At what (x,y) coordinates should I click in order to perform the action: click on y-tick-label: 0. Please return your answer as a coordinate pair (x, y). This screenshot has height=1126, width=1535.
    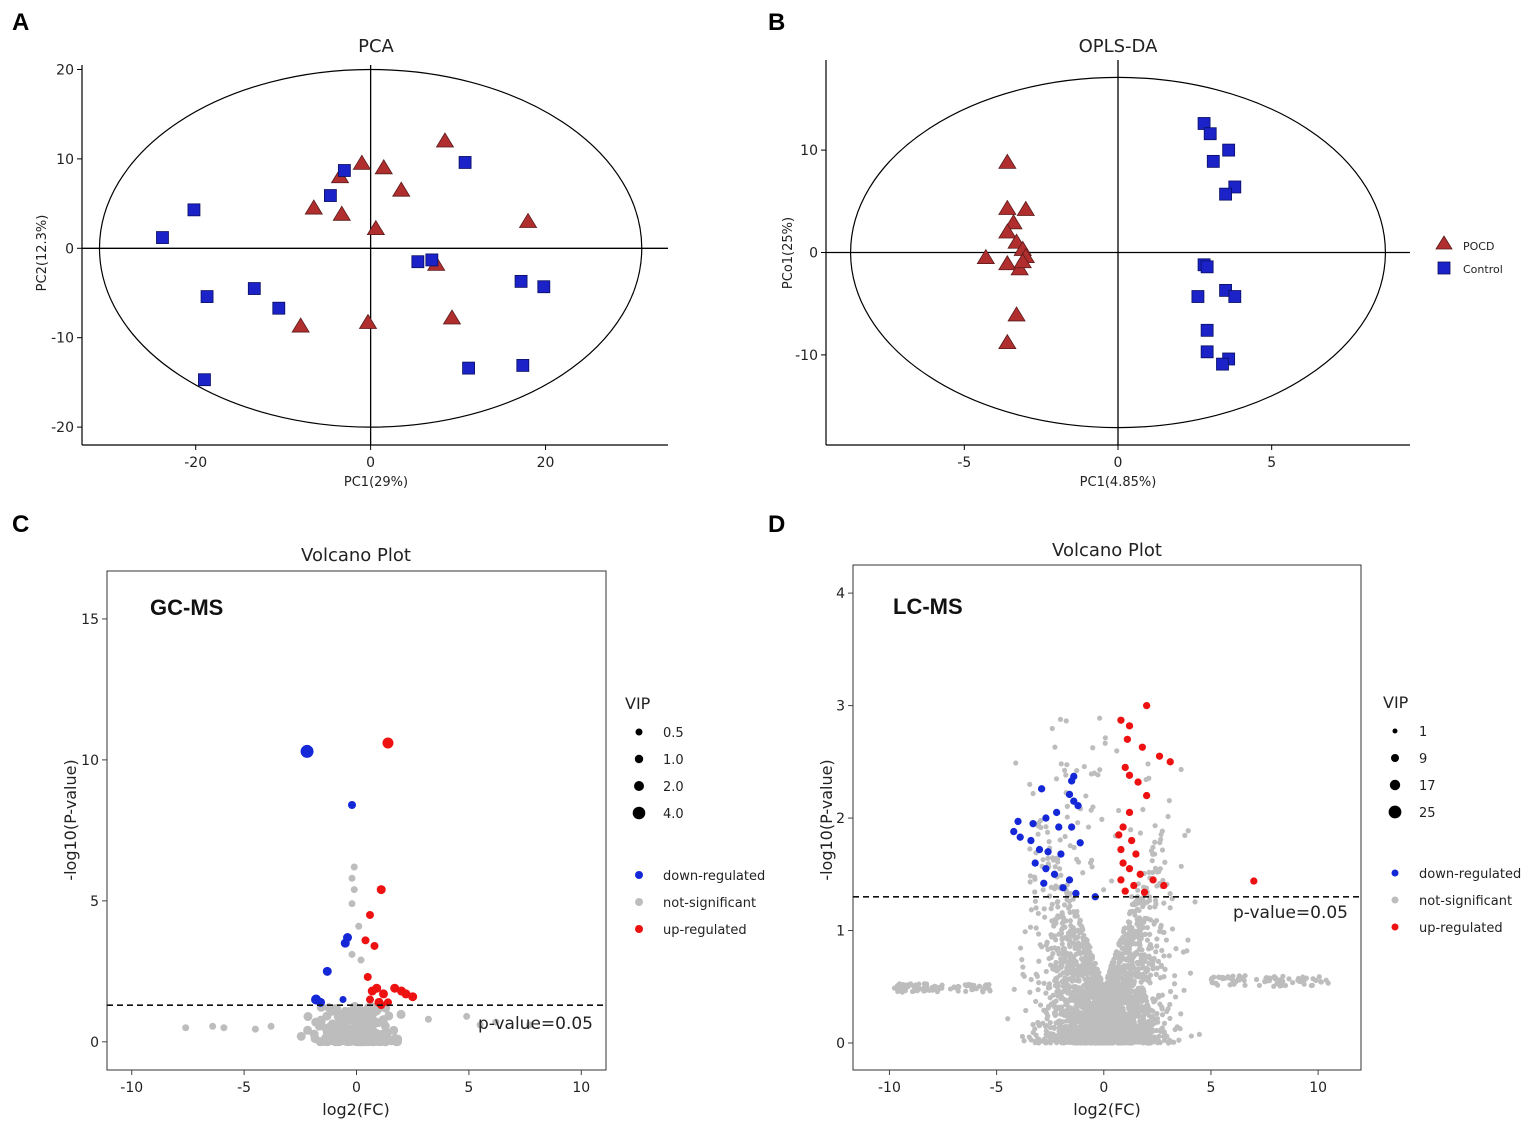
    Looking at the image, I should click on (840, 1044).